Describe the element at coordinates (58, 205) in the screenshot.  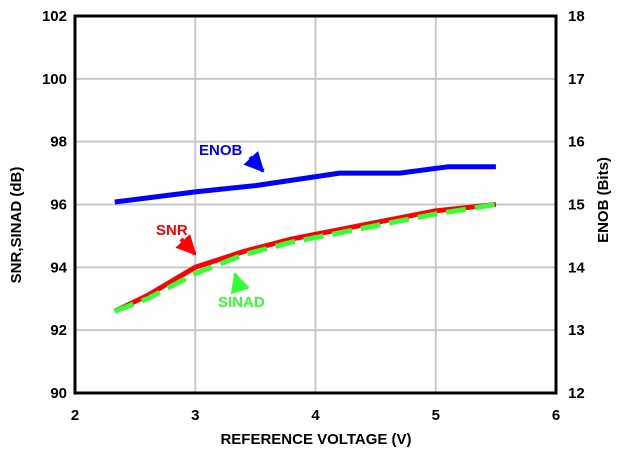
I see `y-tick-label: 96` at that location.